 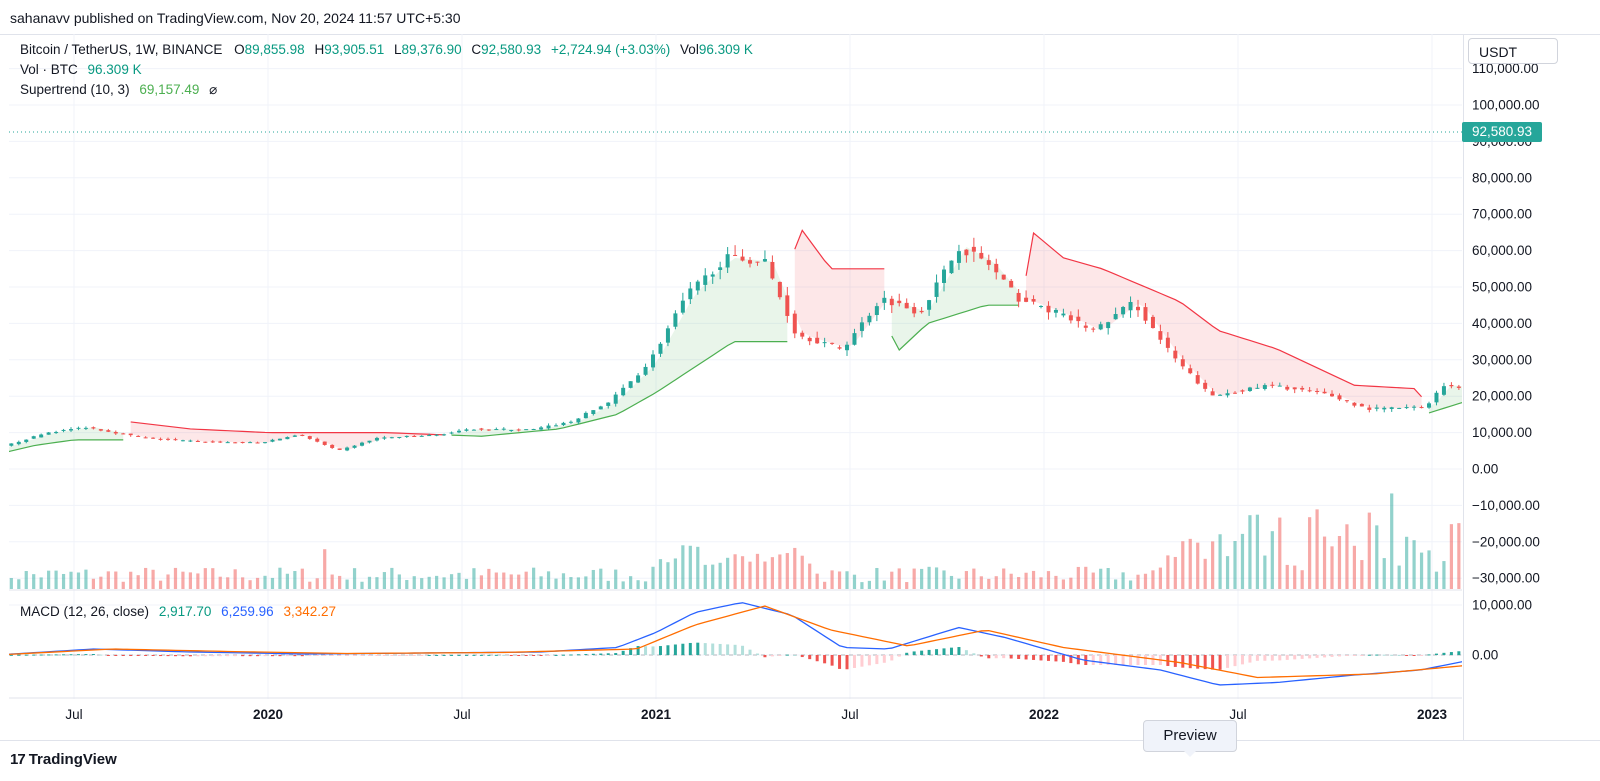 What do you see at coordinates (85, 611) in the screenshot?
I see `macd-label: MACD (12, 26, close)` at bounding box center [85, 611].